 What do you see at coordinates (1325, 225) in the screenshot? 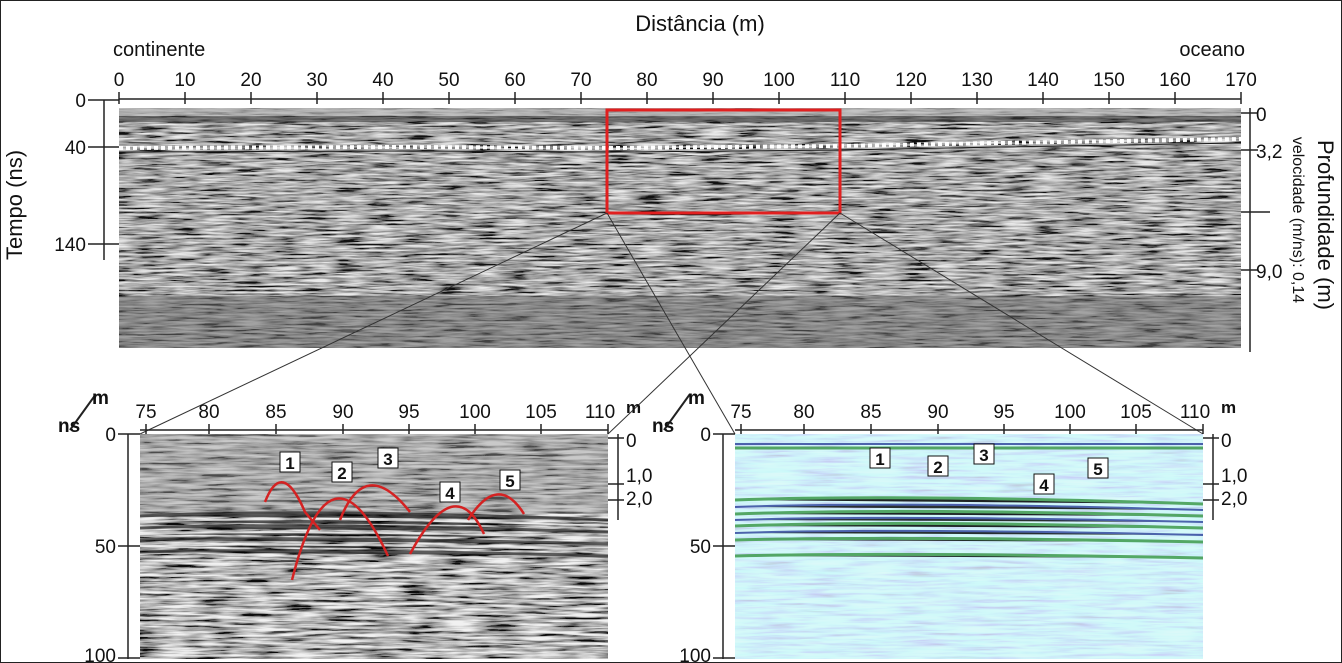
I see `depth-axis-title: Profundidade (m)` at bounding box center [1325, 225].